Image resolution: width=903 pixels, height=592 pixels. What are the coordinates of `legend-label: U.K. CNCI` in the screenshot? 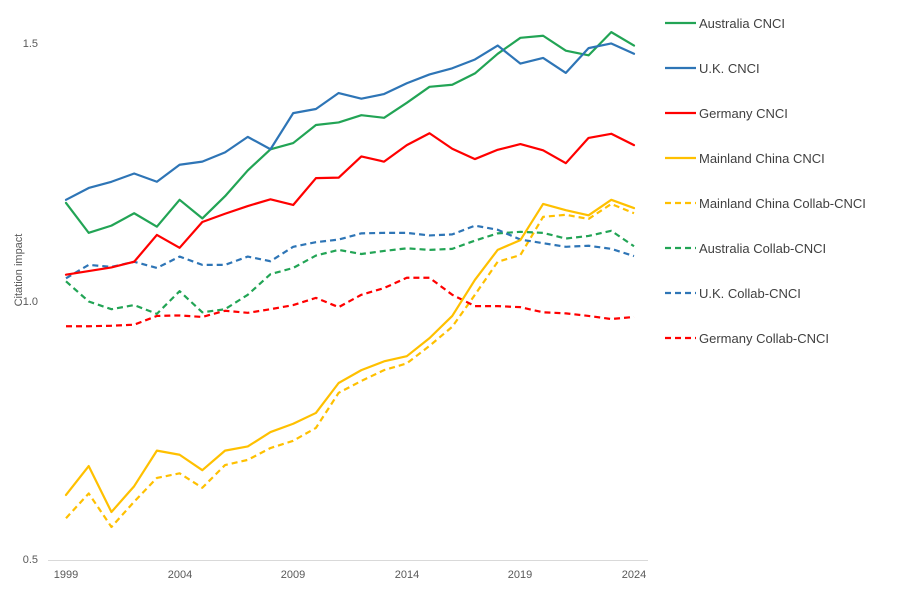 It's located at (729, 68).